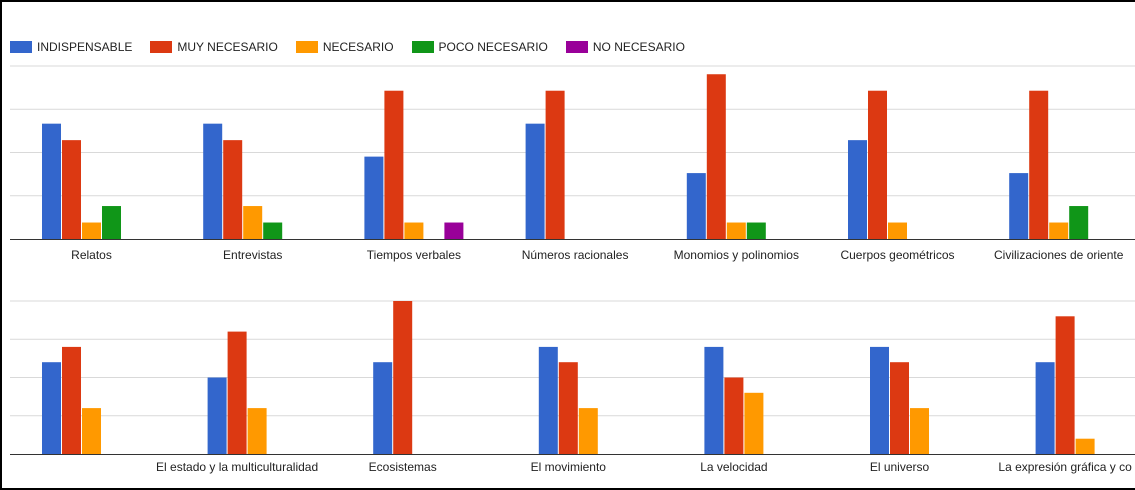 The image size is (1135, 490). What do you see at coordinates (736, 230) in the screenshot?
I see `bar-monomios-y-polinomios-necesario` at bounding box center [736, 230].